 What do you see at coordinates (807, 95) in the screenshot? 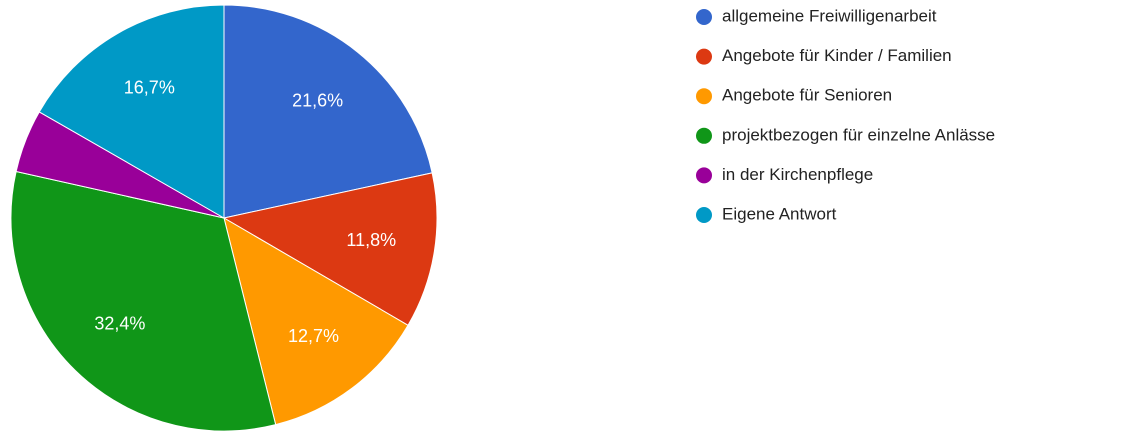
I see `legend-label: Angebote für Senioren` at bounding box center [807, 95].